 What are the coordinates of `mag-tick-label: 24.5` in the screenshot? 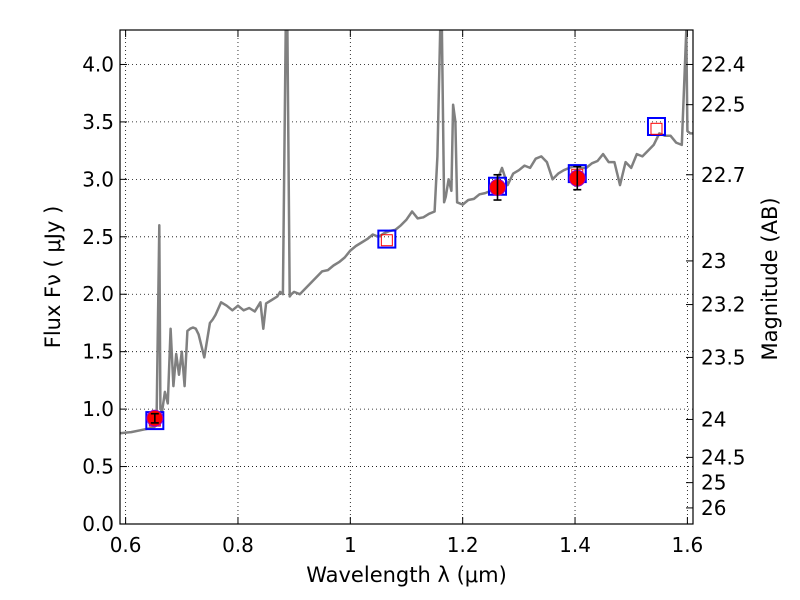 It's located at (723, 457).